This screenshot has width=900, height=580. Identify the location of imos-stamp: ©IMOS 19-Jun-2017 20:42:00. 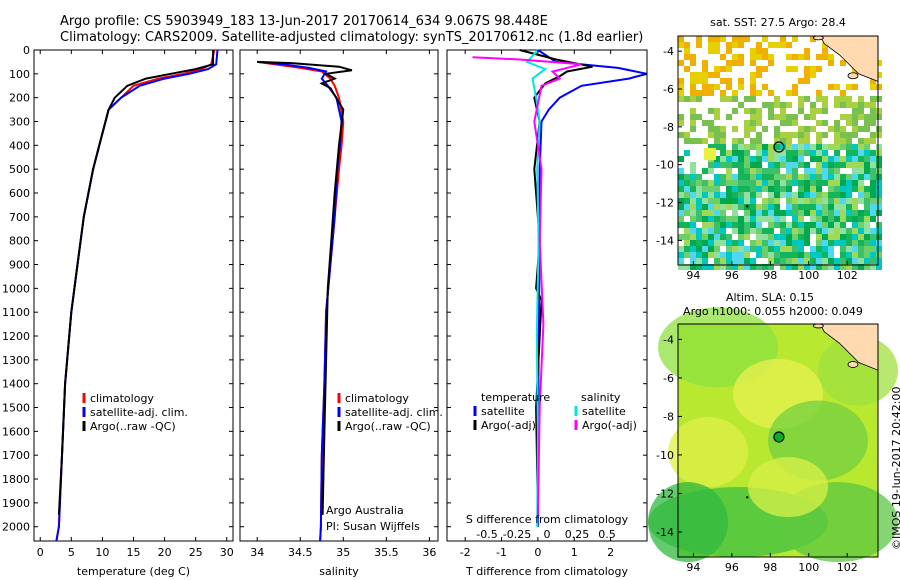
(895, 468).